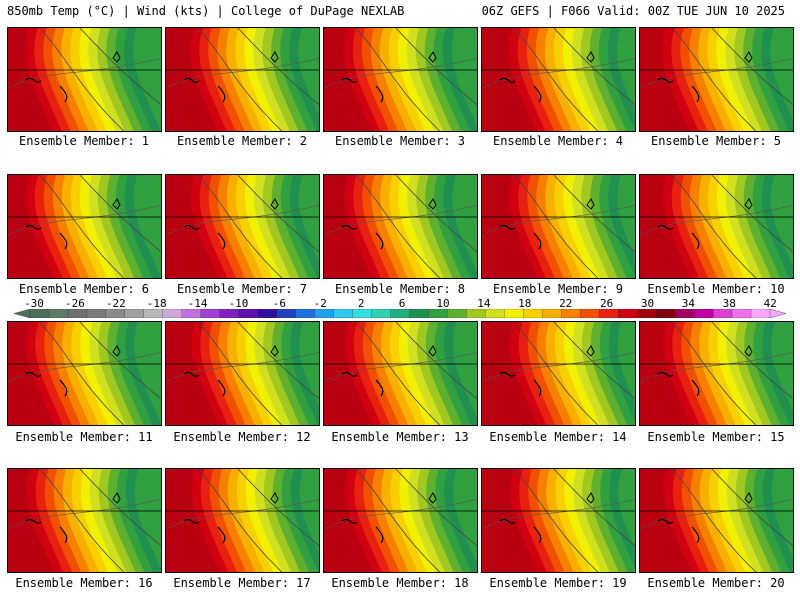  I want to click on ensemble-member-label: Ensemble Member: 6, so click(84, 289).